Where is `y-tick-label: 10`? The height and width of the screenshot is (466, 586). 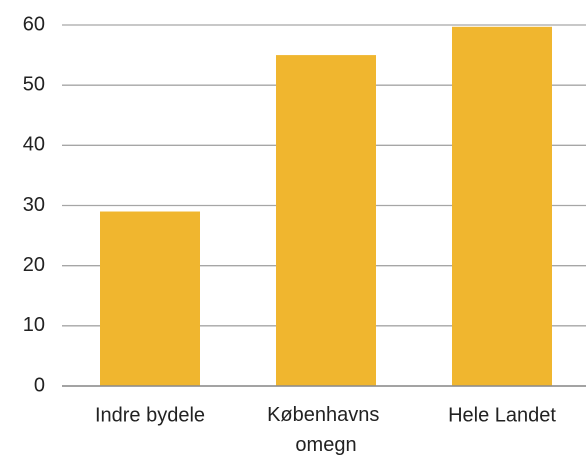
y-tick-label: 10 is located at coordinates (34, 325).